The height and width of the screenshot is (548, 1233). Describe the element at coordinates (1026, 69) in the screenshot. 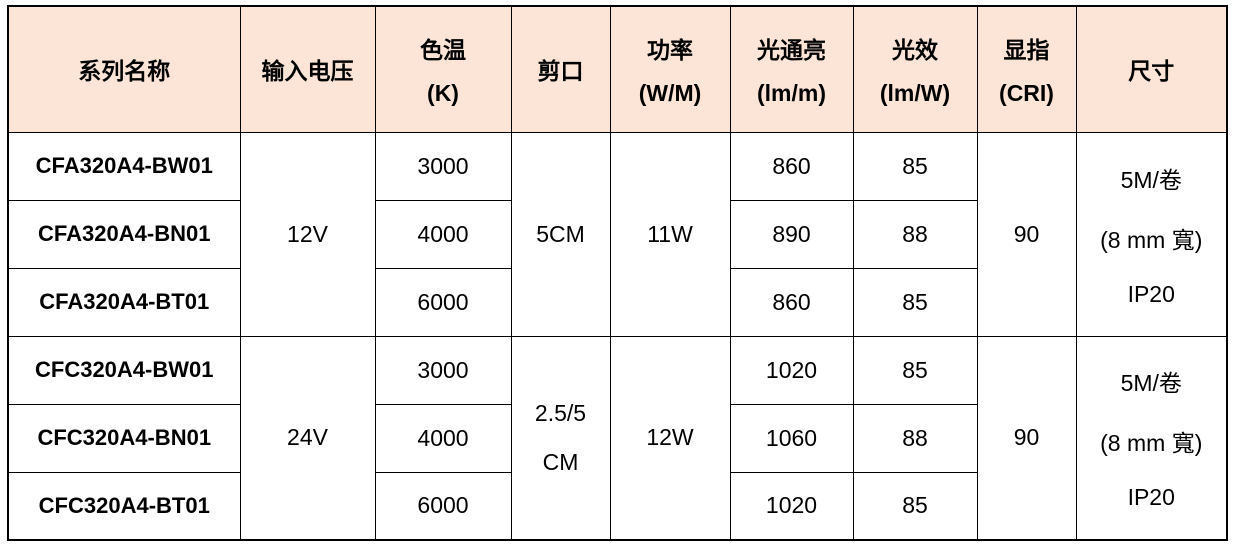

I see `col-header-cri: 显指 (CRI)` at that location.